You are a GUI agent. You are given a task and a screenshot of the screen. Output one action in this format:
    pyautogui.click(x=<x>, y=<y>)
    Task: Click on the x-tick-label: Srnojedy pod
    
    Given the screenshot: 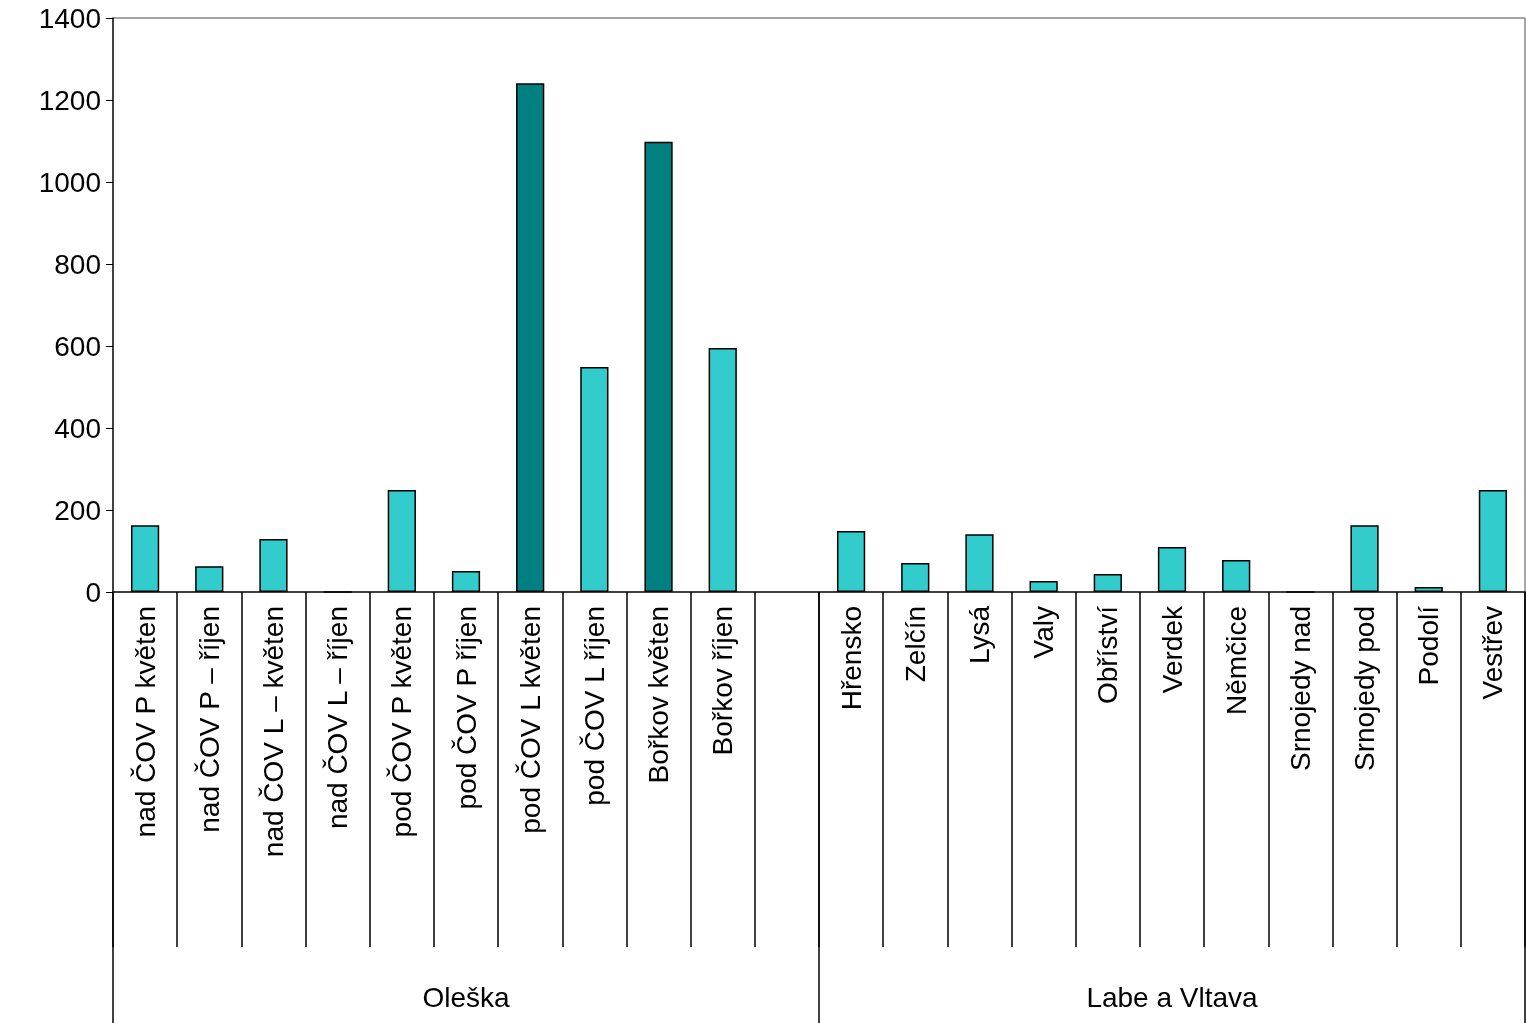 What is the action you would take?
    pyautogui.click(x=1365, y=689)
    